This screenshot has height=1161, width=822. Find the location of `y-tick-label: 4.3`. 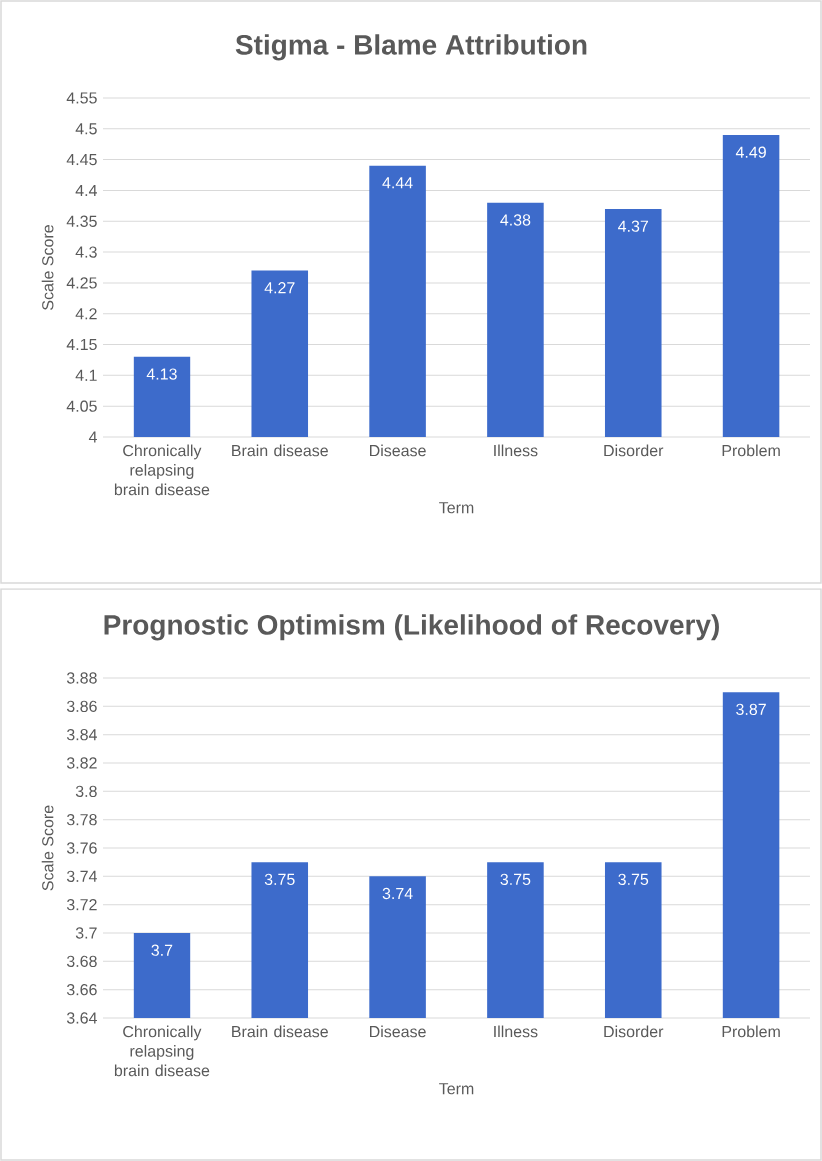

y-tick-label: 4.3 is located at coordinates (86, 252).